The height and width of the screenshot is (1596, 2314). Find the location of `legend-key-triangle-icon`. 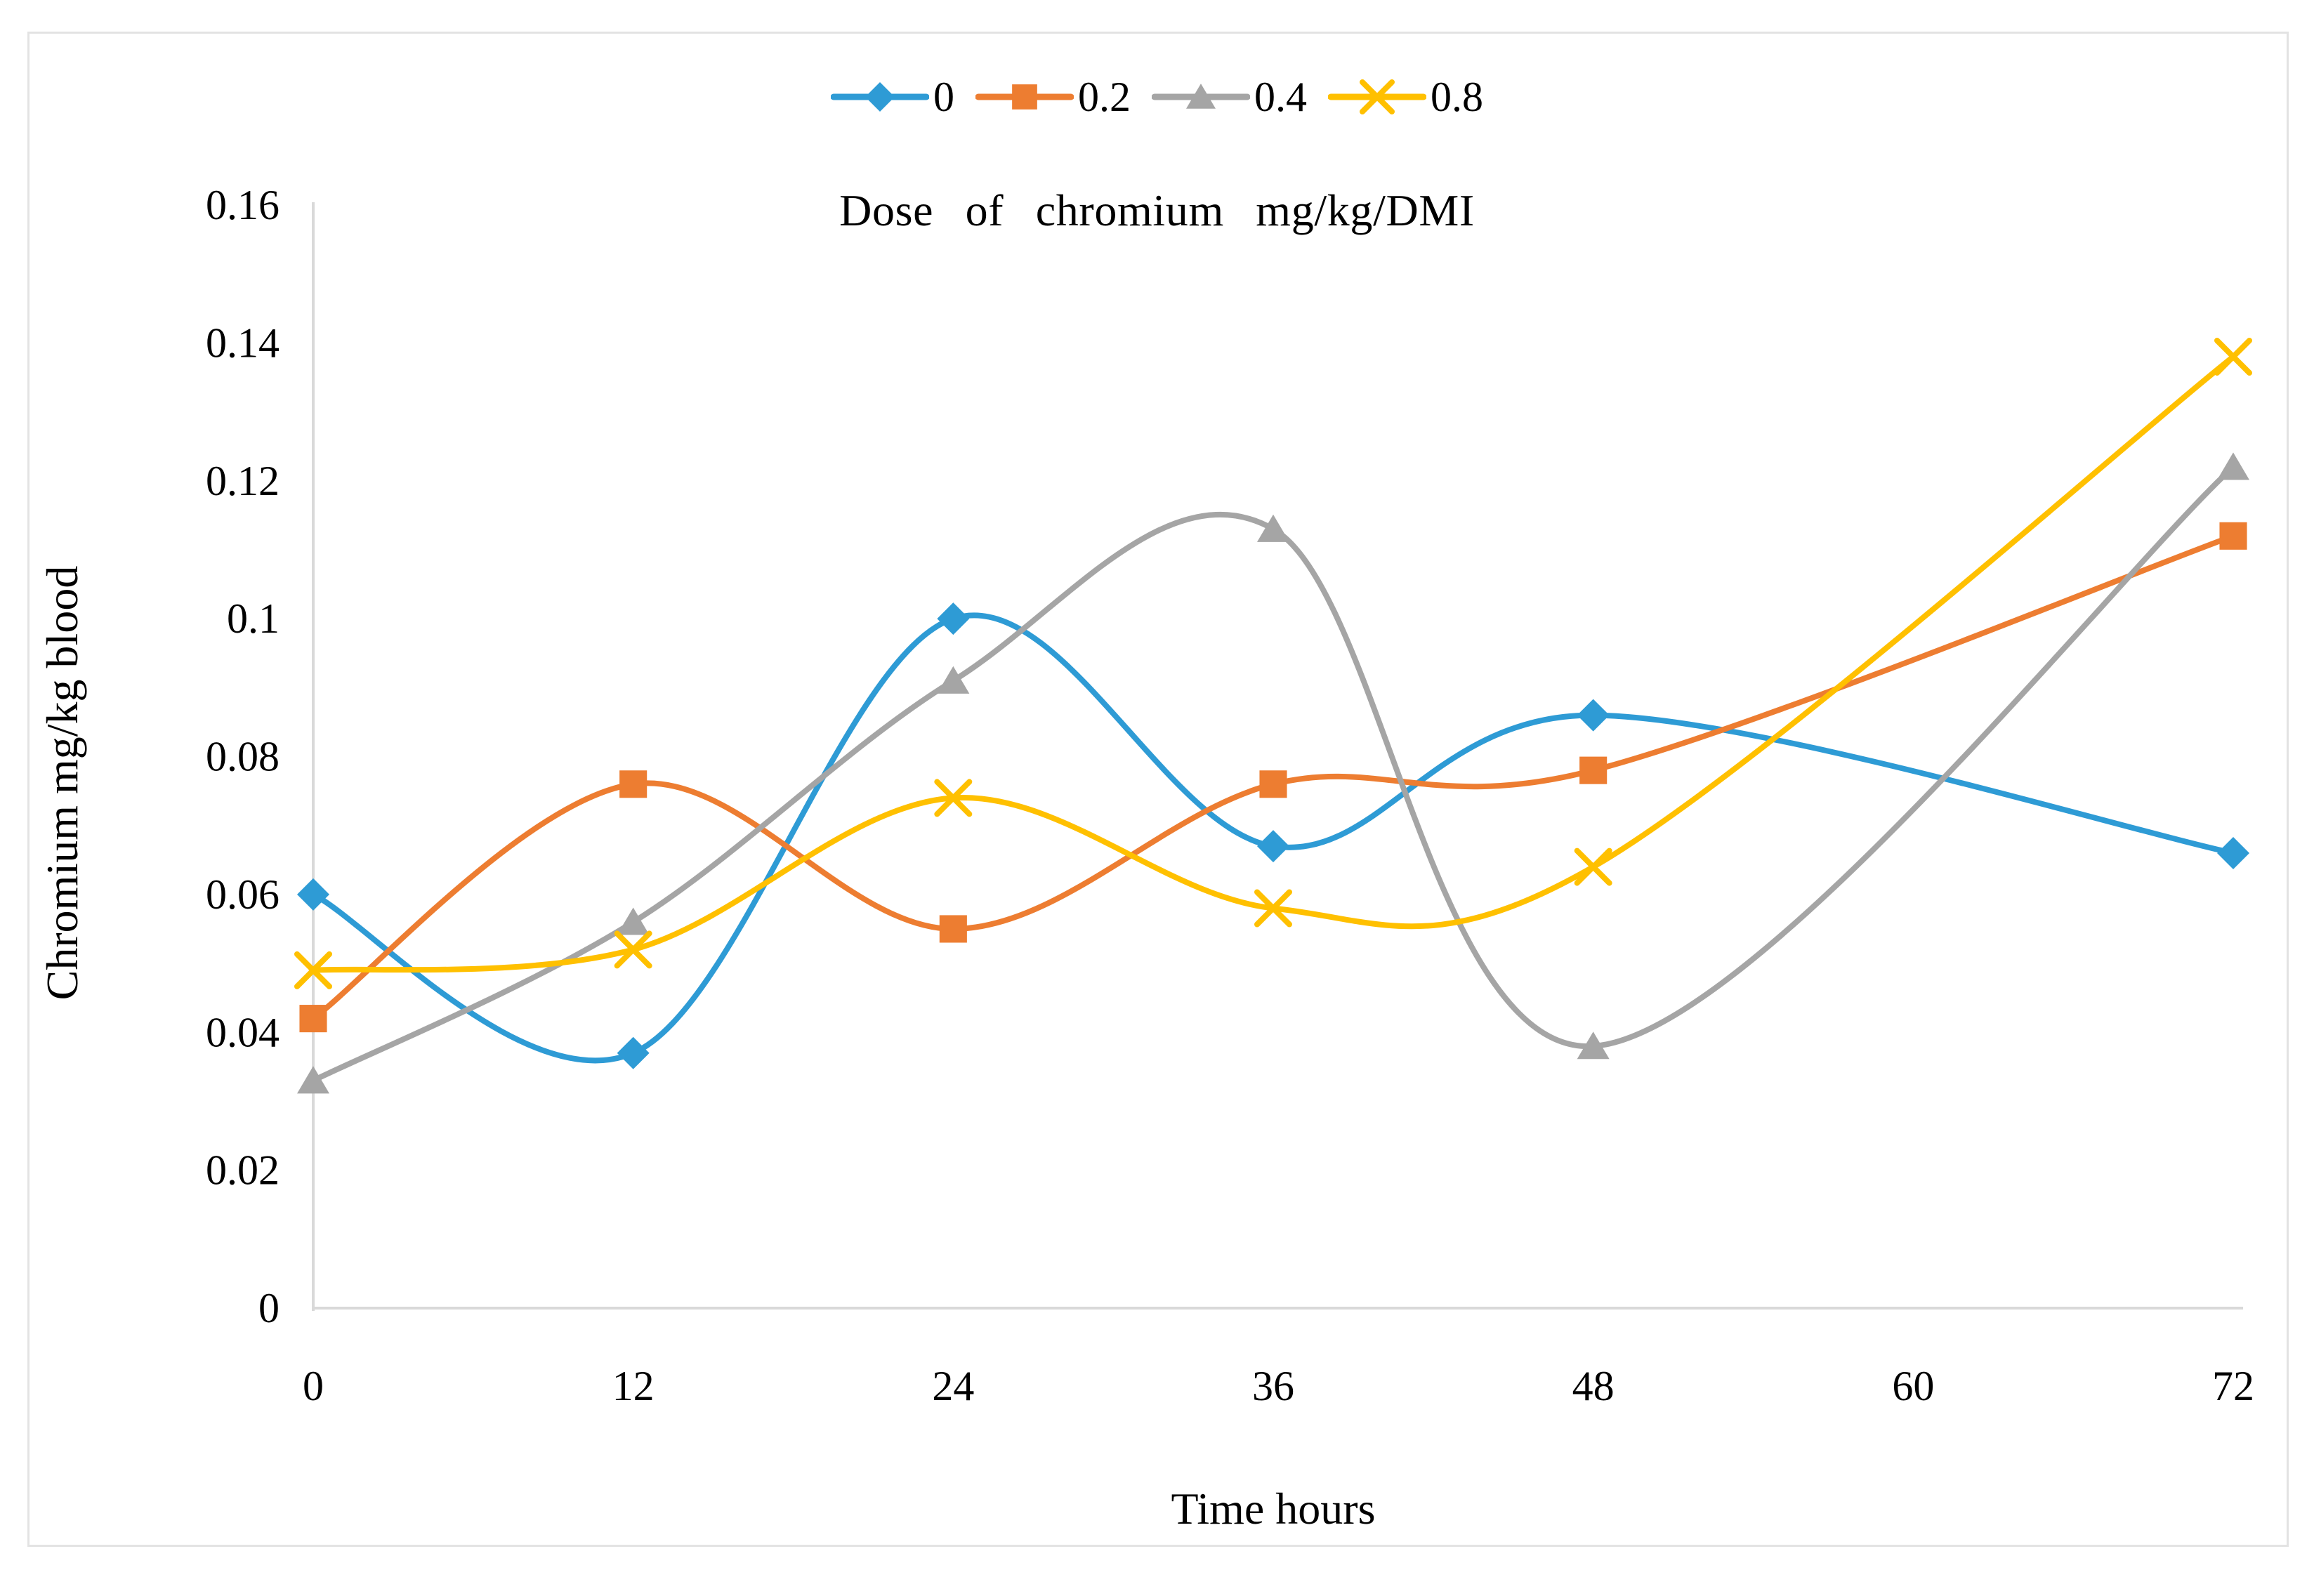

legend-key-triangle-icon is located at coordinates (1201, 96).